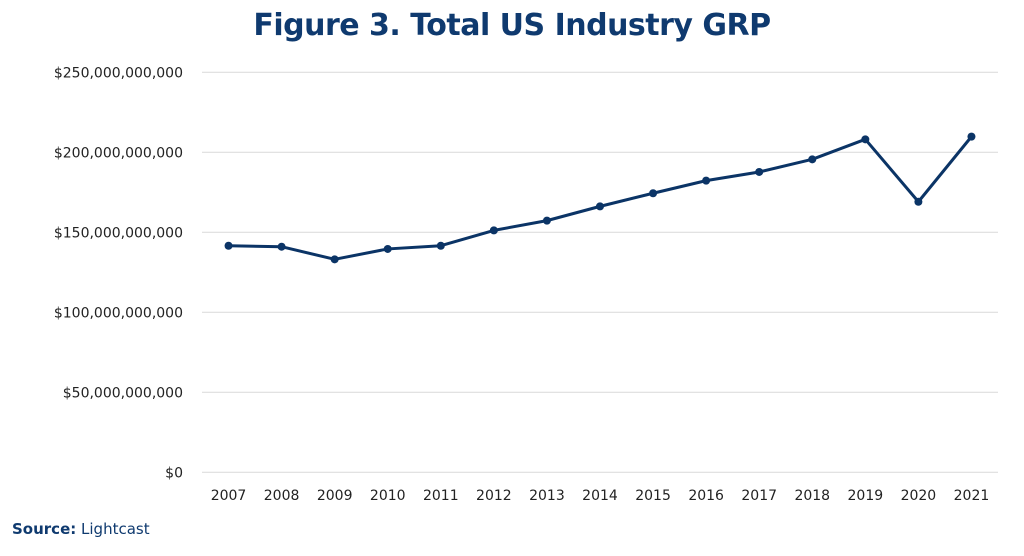 The image size is (1024, 556). I want to click on x-tick-label: 2010, so click(388, 496).